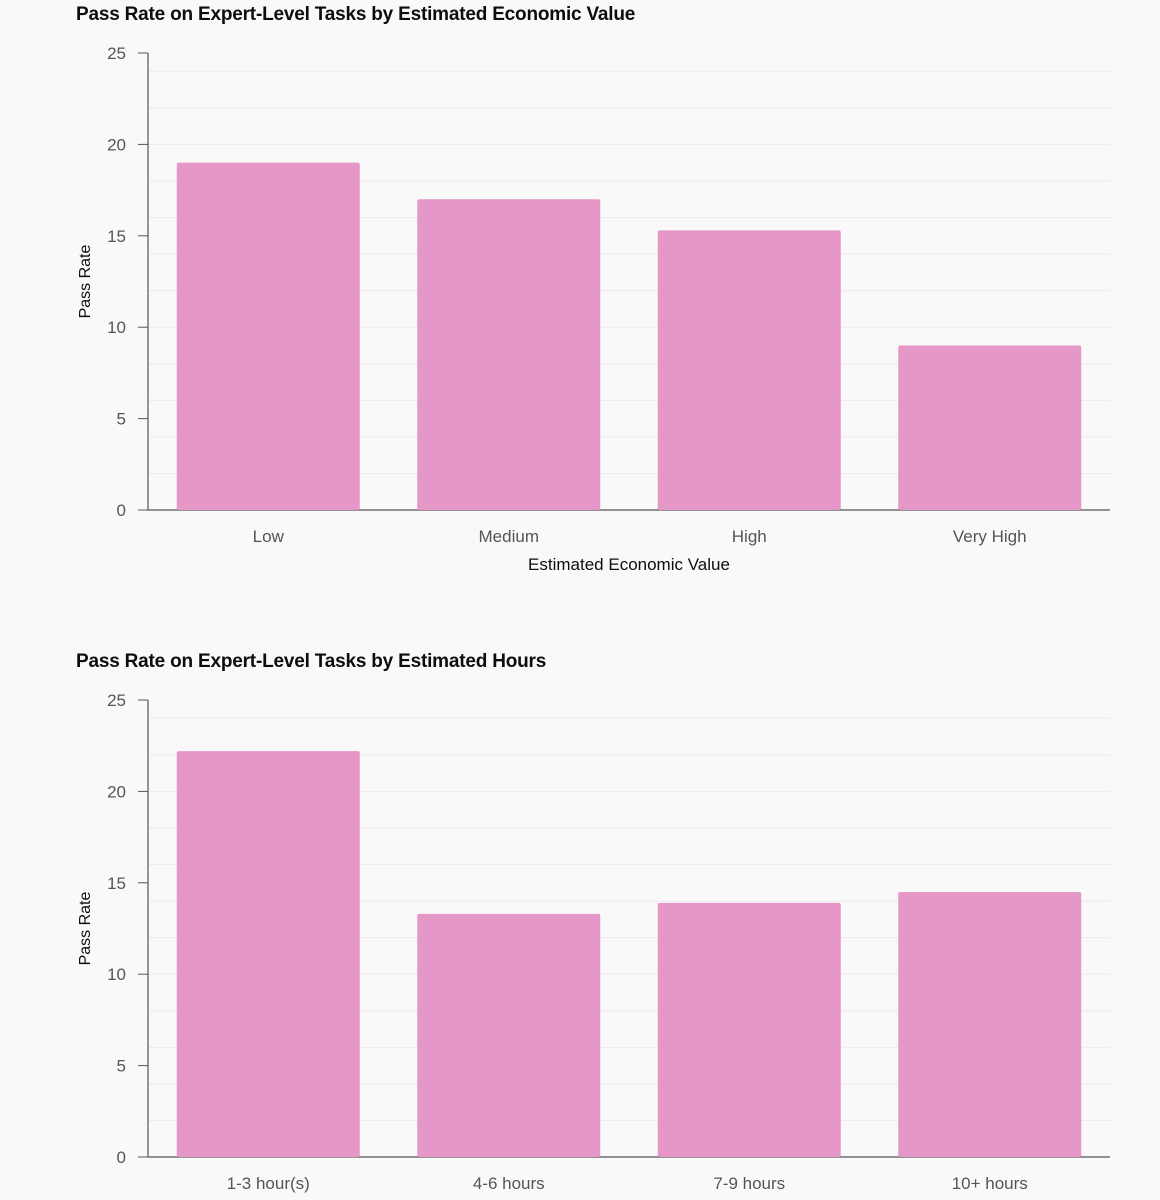 The width and height of the screenshot is (1160, 1200). What do you see at coordinates (268, 1183) in the screenshot?
I see `x-tick-label: 1-3 hour(s)` at bounding box center [268, 1183].